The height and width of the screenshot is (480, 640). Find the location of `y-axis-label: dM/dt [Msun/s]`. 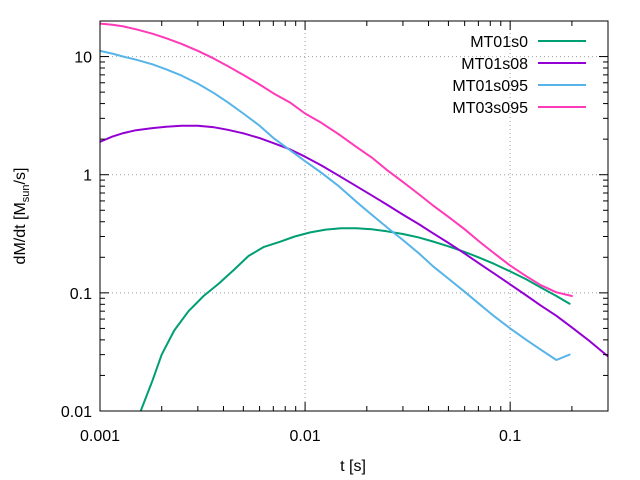

y-axis-label: dM/dt [Msun/s] is located at coordinates (22, 216).